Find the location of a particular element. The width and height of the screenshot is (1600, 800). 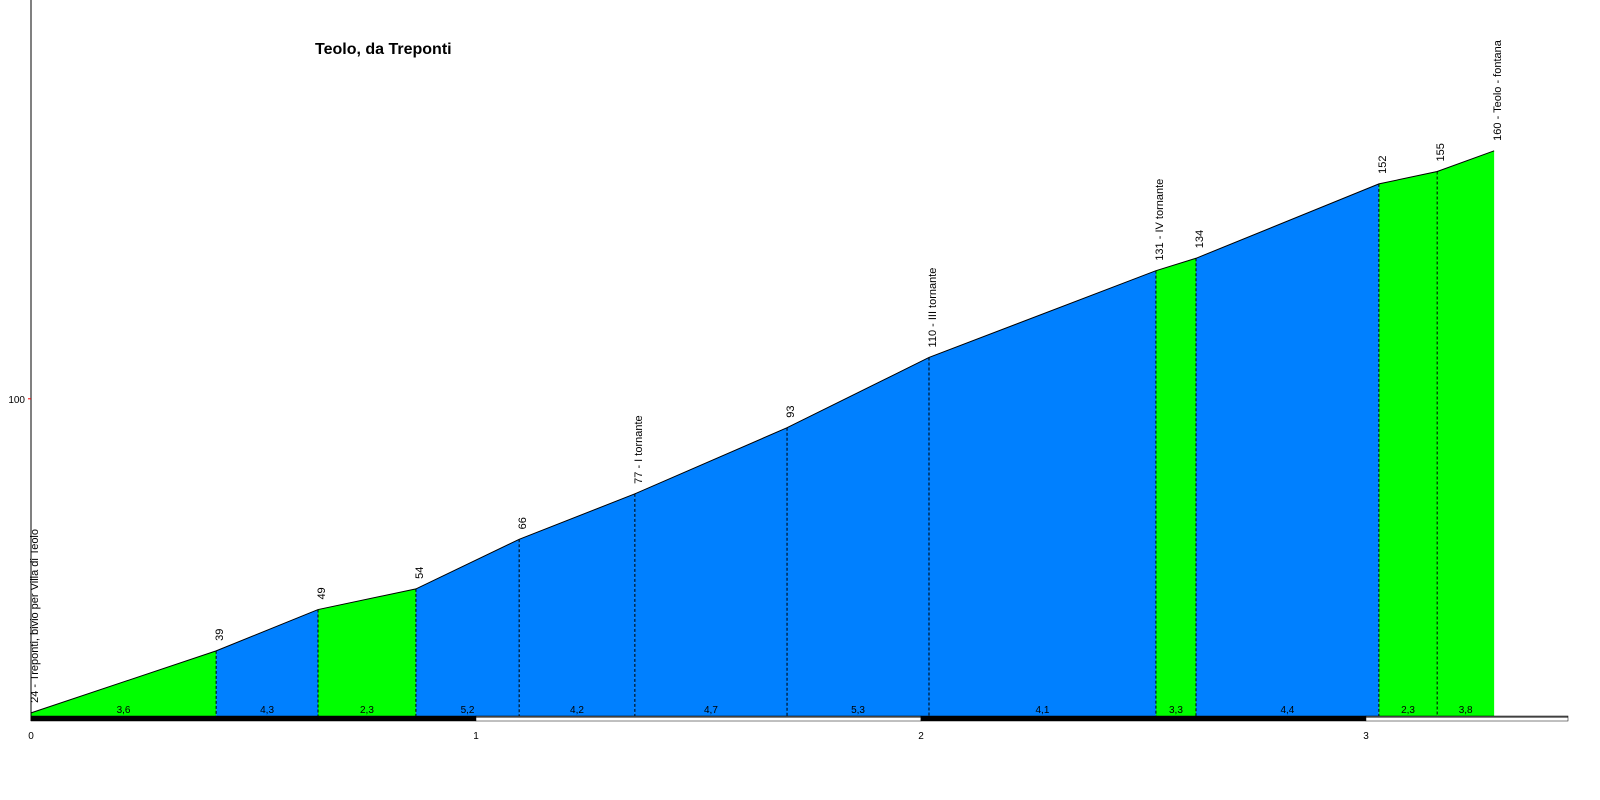

point-label: 152 is located at coordinates (1383, 165).